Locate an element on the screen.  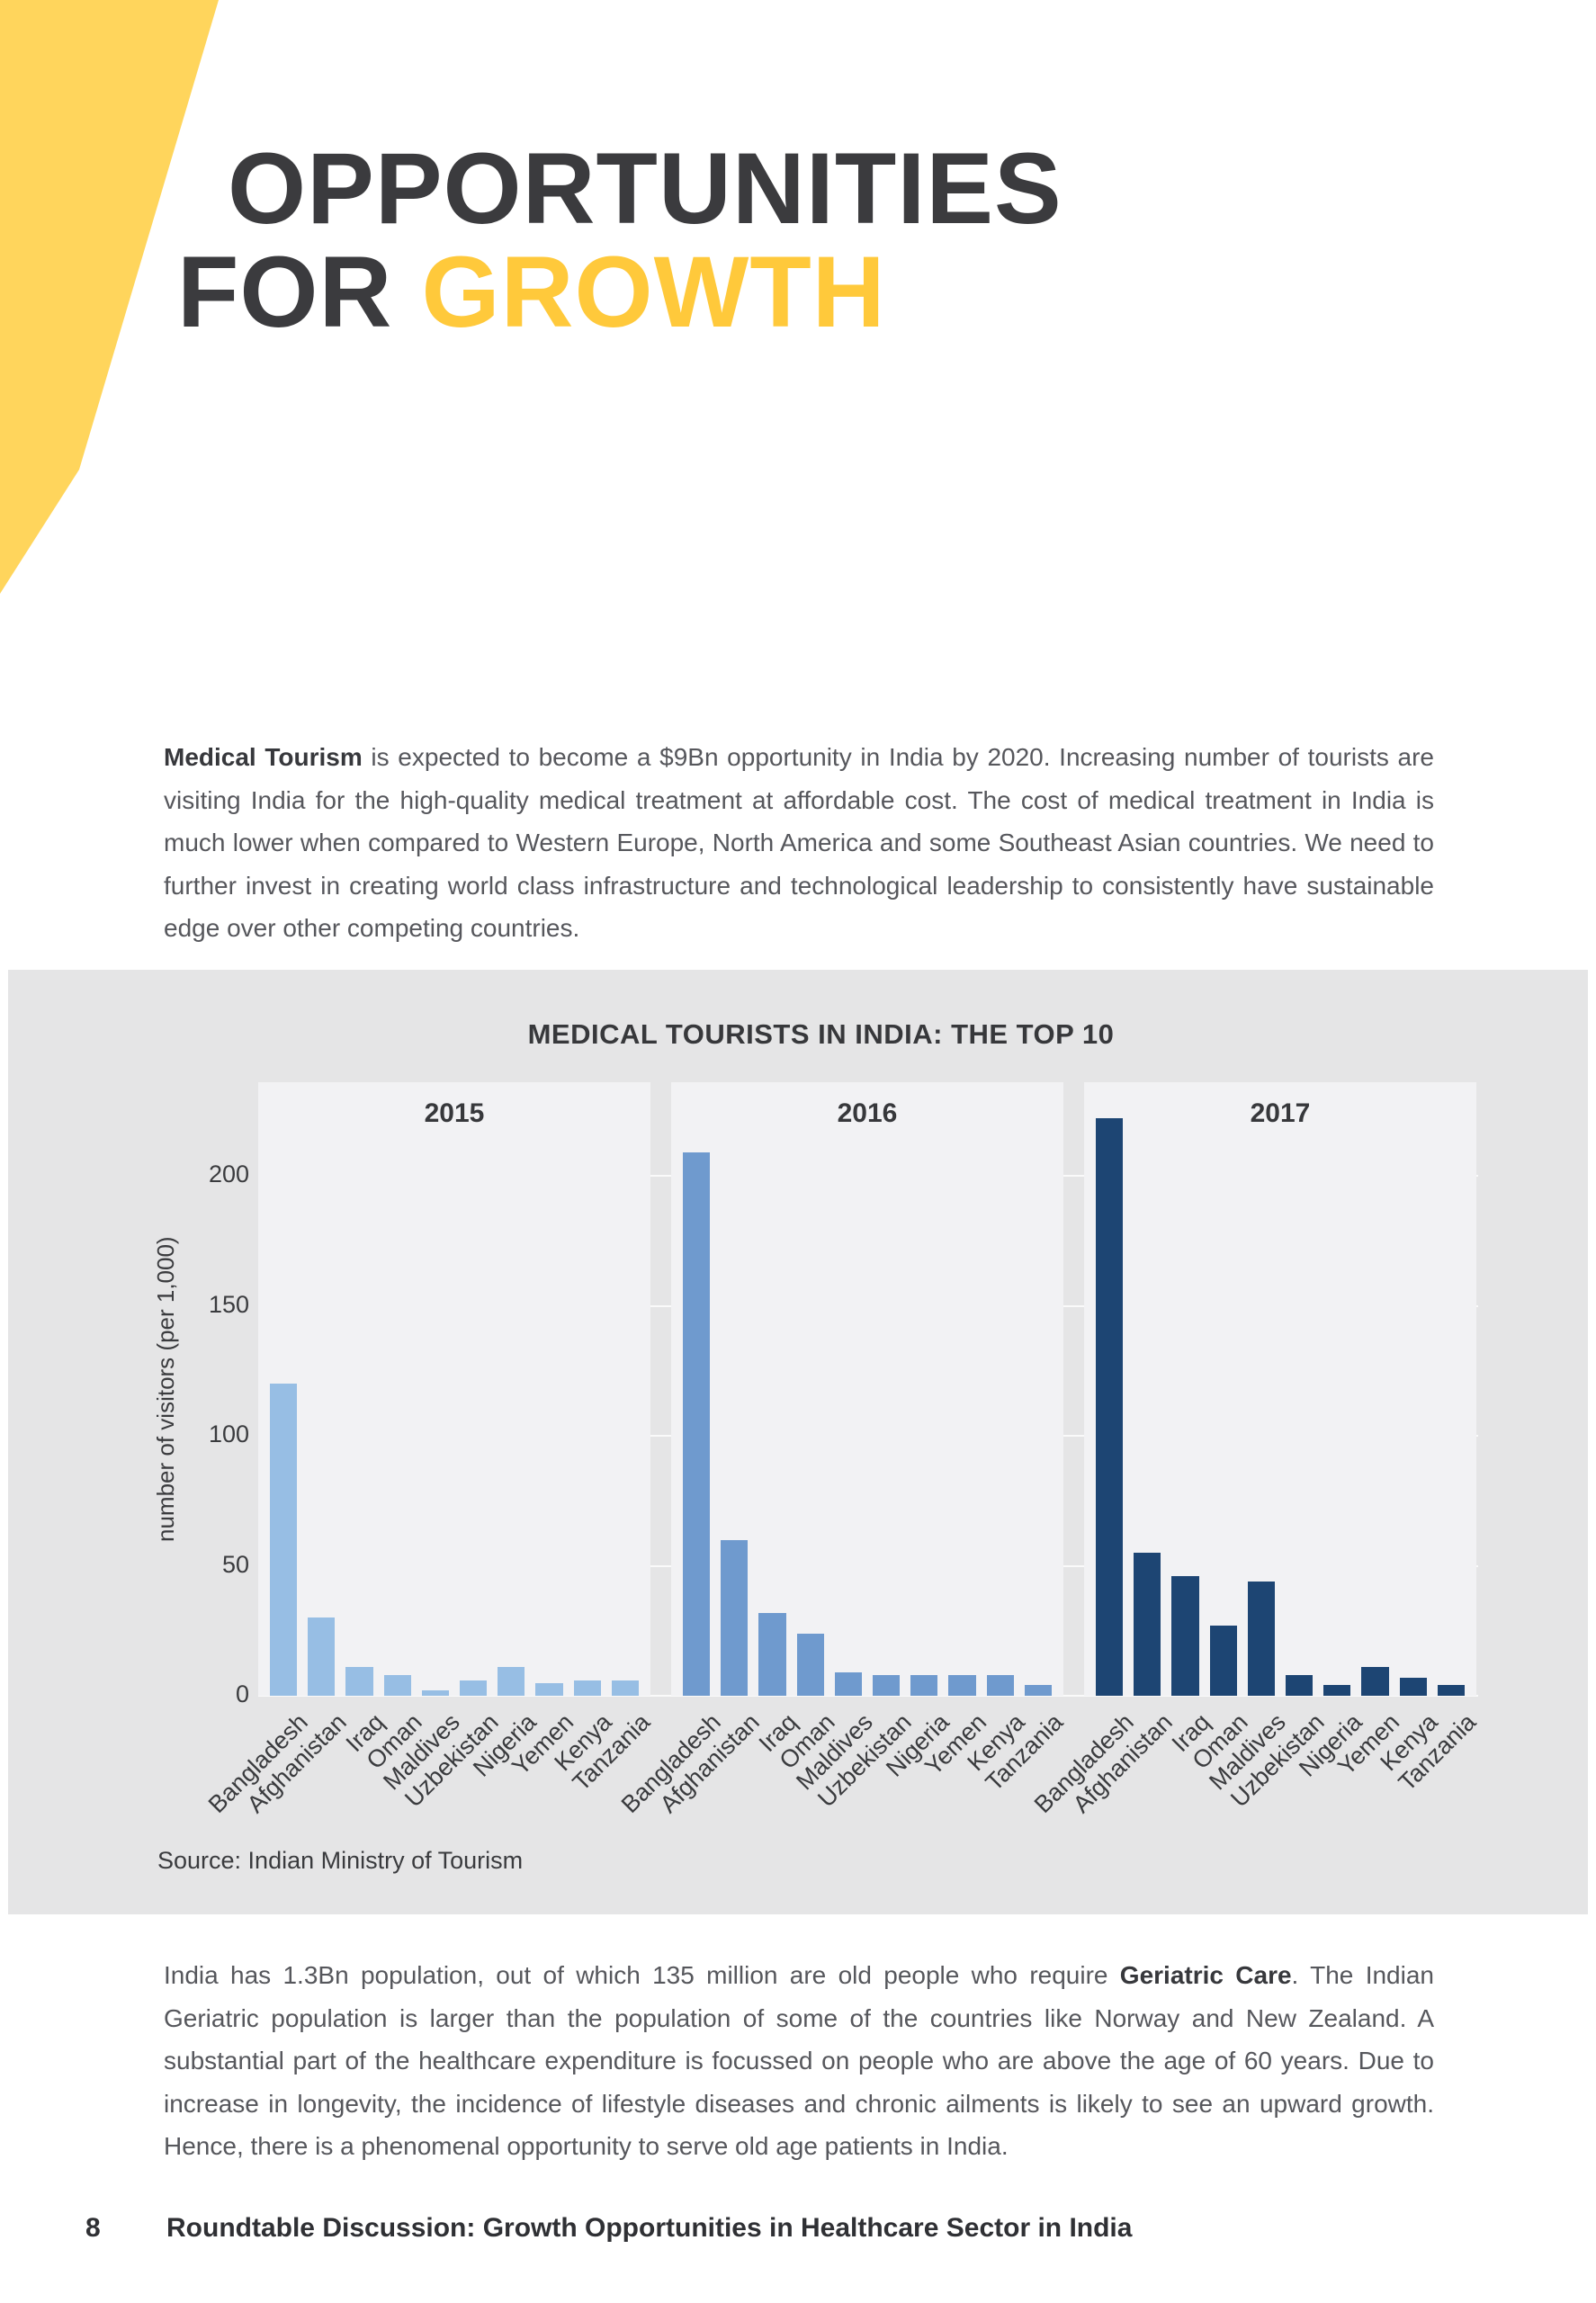
panel-2015: 2015 is located at coordinates (454, 1389).